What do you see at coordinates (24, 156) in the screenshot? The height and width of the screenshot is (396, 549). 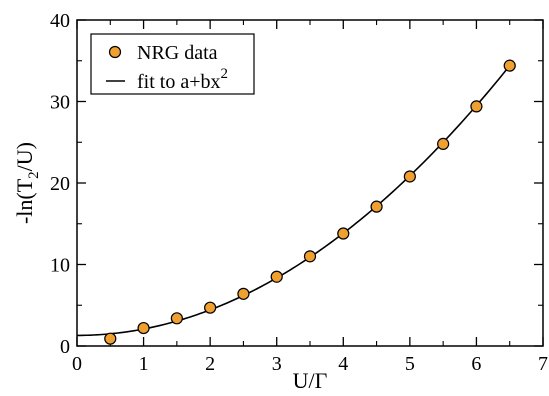 I see `y-axis-label-rest: /U)` at bounding box center [24, 156].